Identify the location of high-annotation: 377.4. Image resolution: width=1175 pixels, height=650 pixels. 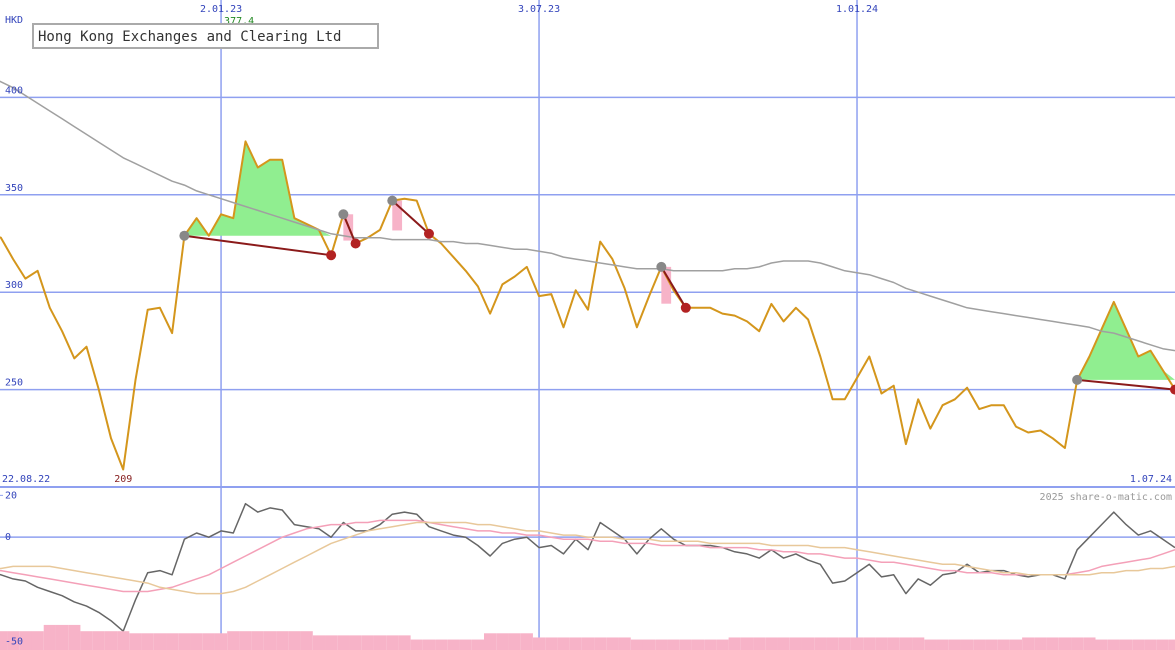
(239, 21).